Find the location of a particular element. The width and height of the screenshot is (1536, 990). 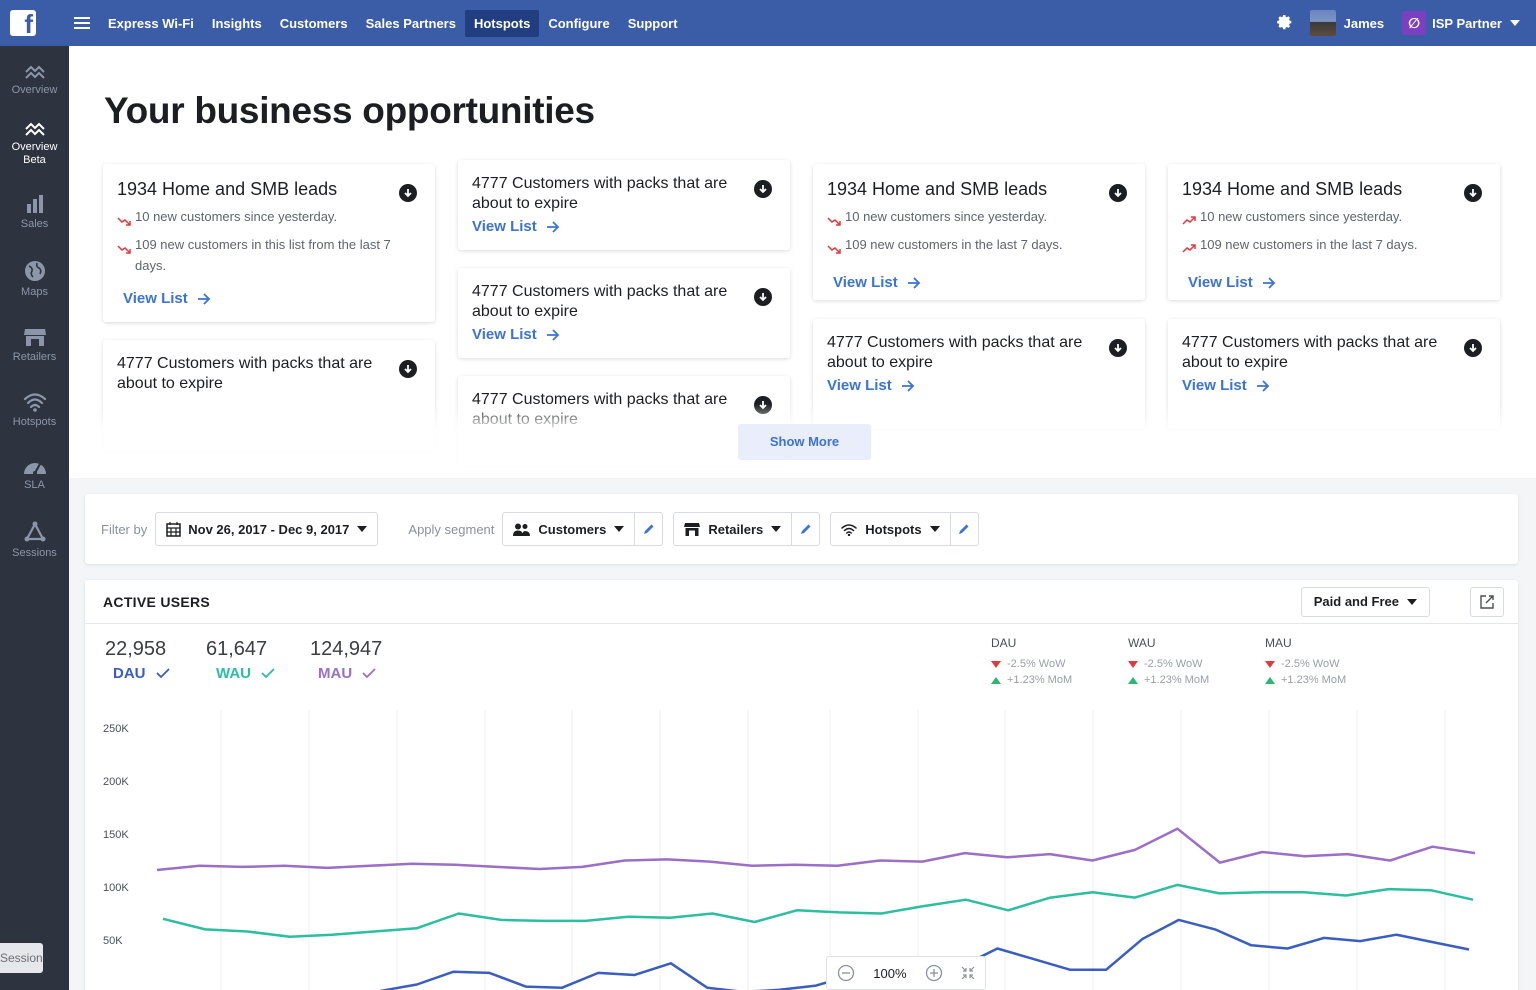

calendar-icon is located at coordinates (173, 529).